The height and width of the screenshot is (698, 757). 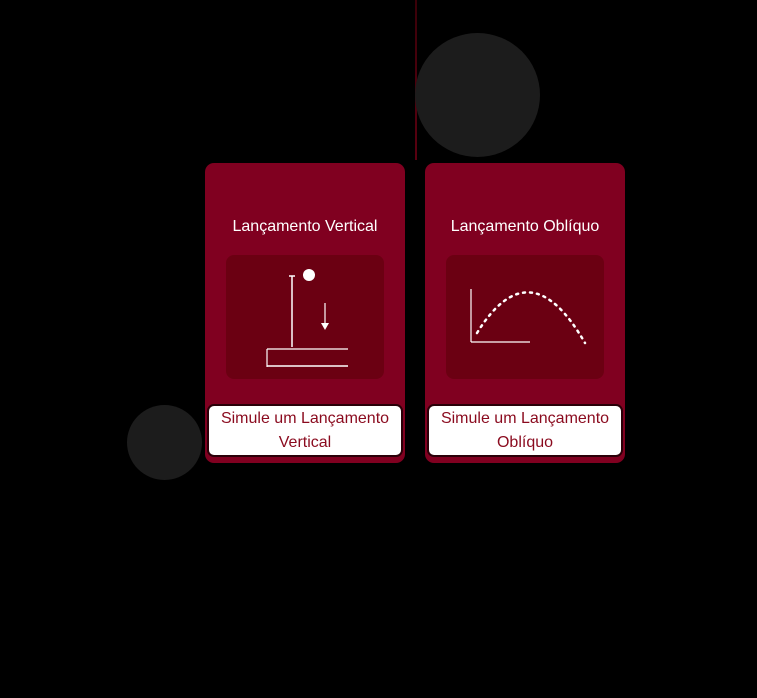 What do you see at coordinates (525, 226) in the screenshot?
I see `card-title: Lançamento Oblíquo` at bounding box center [525, 226].